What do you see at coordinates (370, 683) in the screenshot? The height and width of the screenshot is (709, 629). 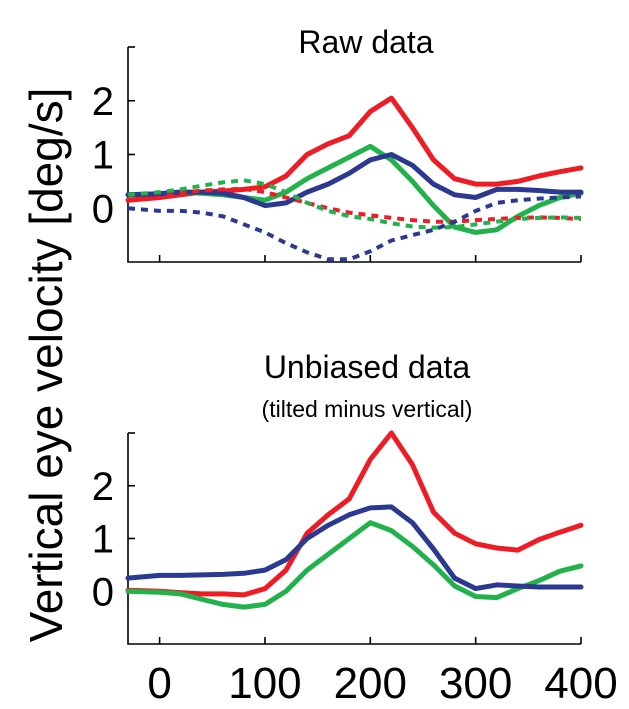 I see `x-tick-label: 200` at bounding box center [370, 683].